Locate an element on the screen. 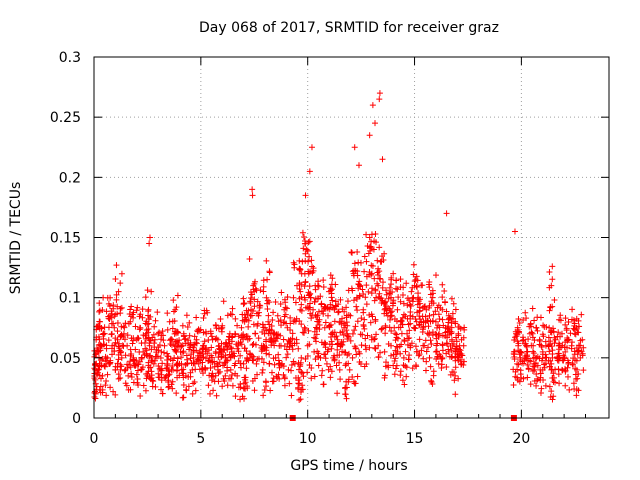 Image resolution: width=640 pixels, height=480 pixels. y-tick-label: 0.1 is located at coordinates (70, 299).